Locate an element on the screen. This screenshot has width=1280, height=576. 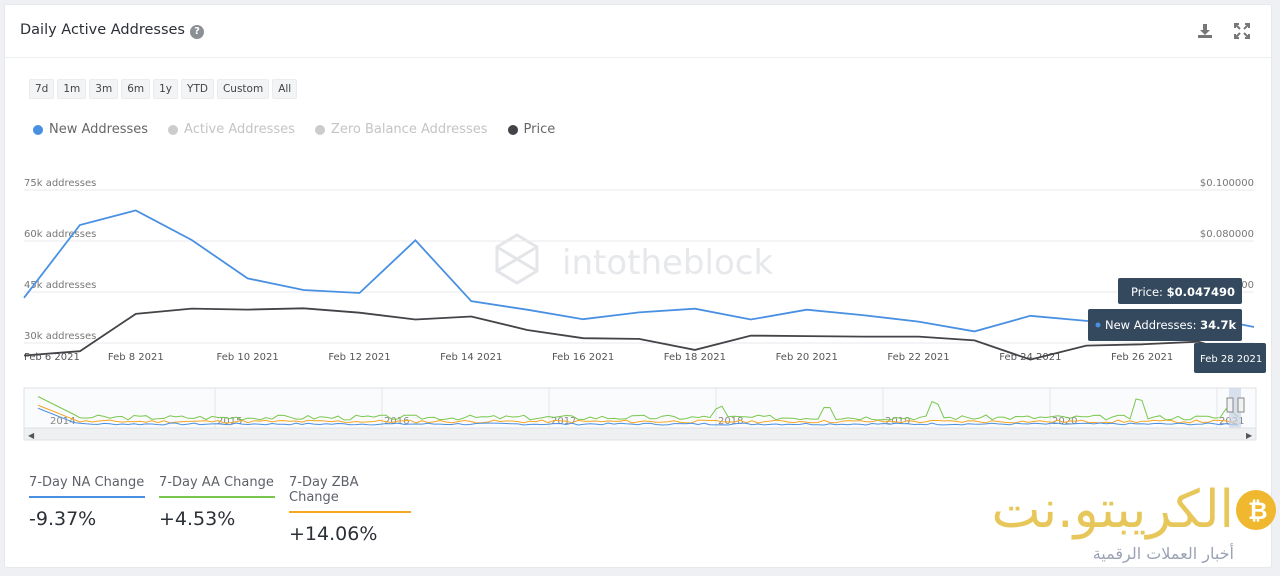
navigator-aa-line is located at coordinates (638, 408).